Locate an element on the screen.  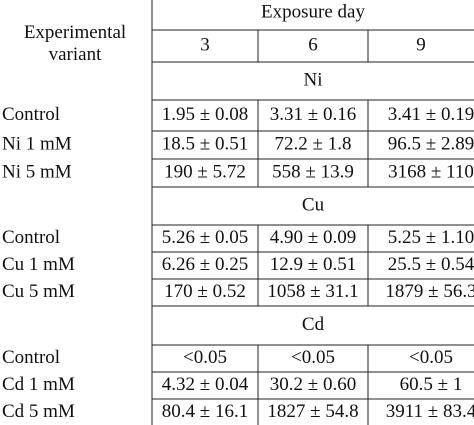
cell: 6.26 ± 0.25 is located at coordinates (205, 264).